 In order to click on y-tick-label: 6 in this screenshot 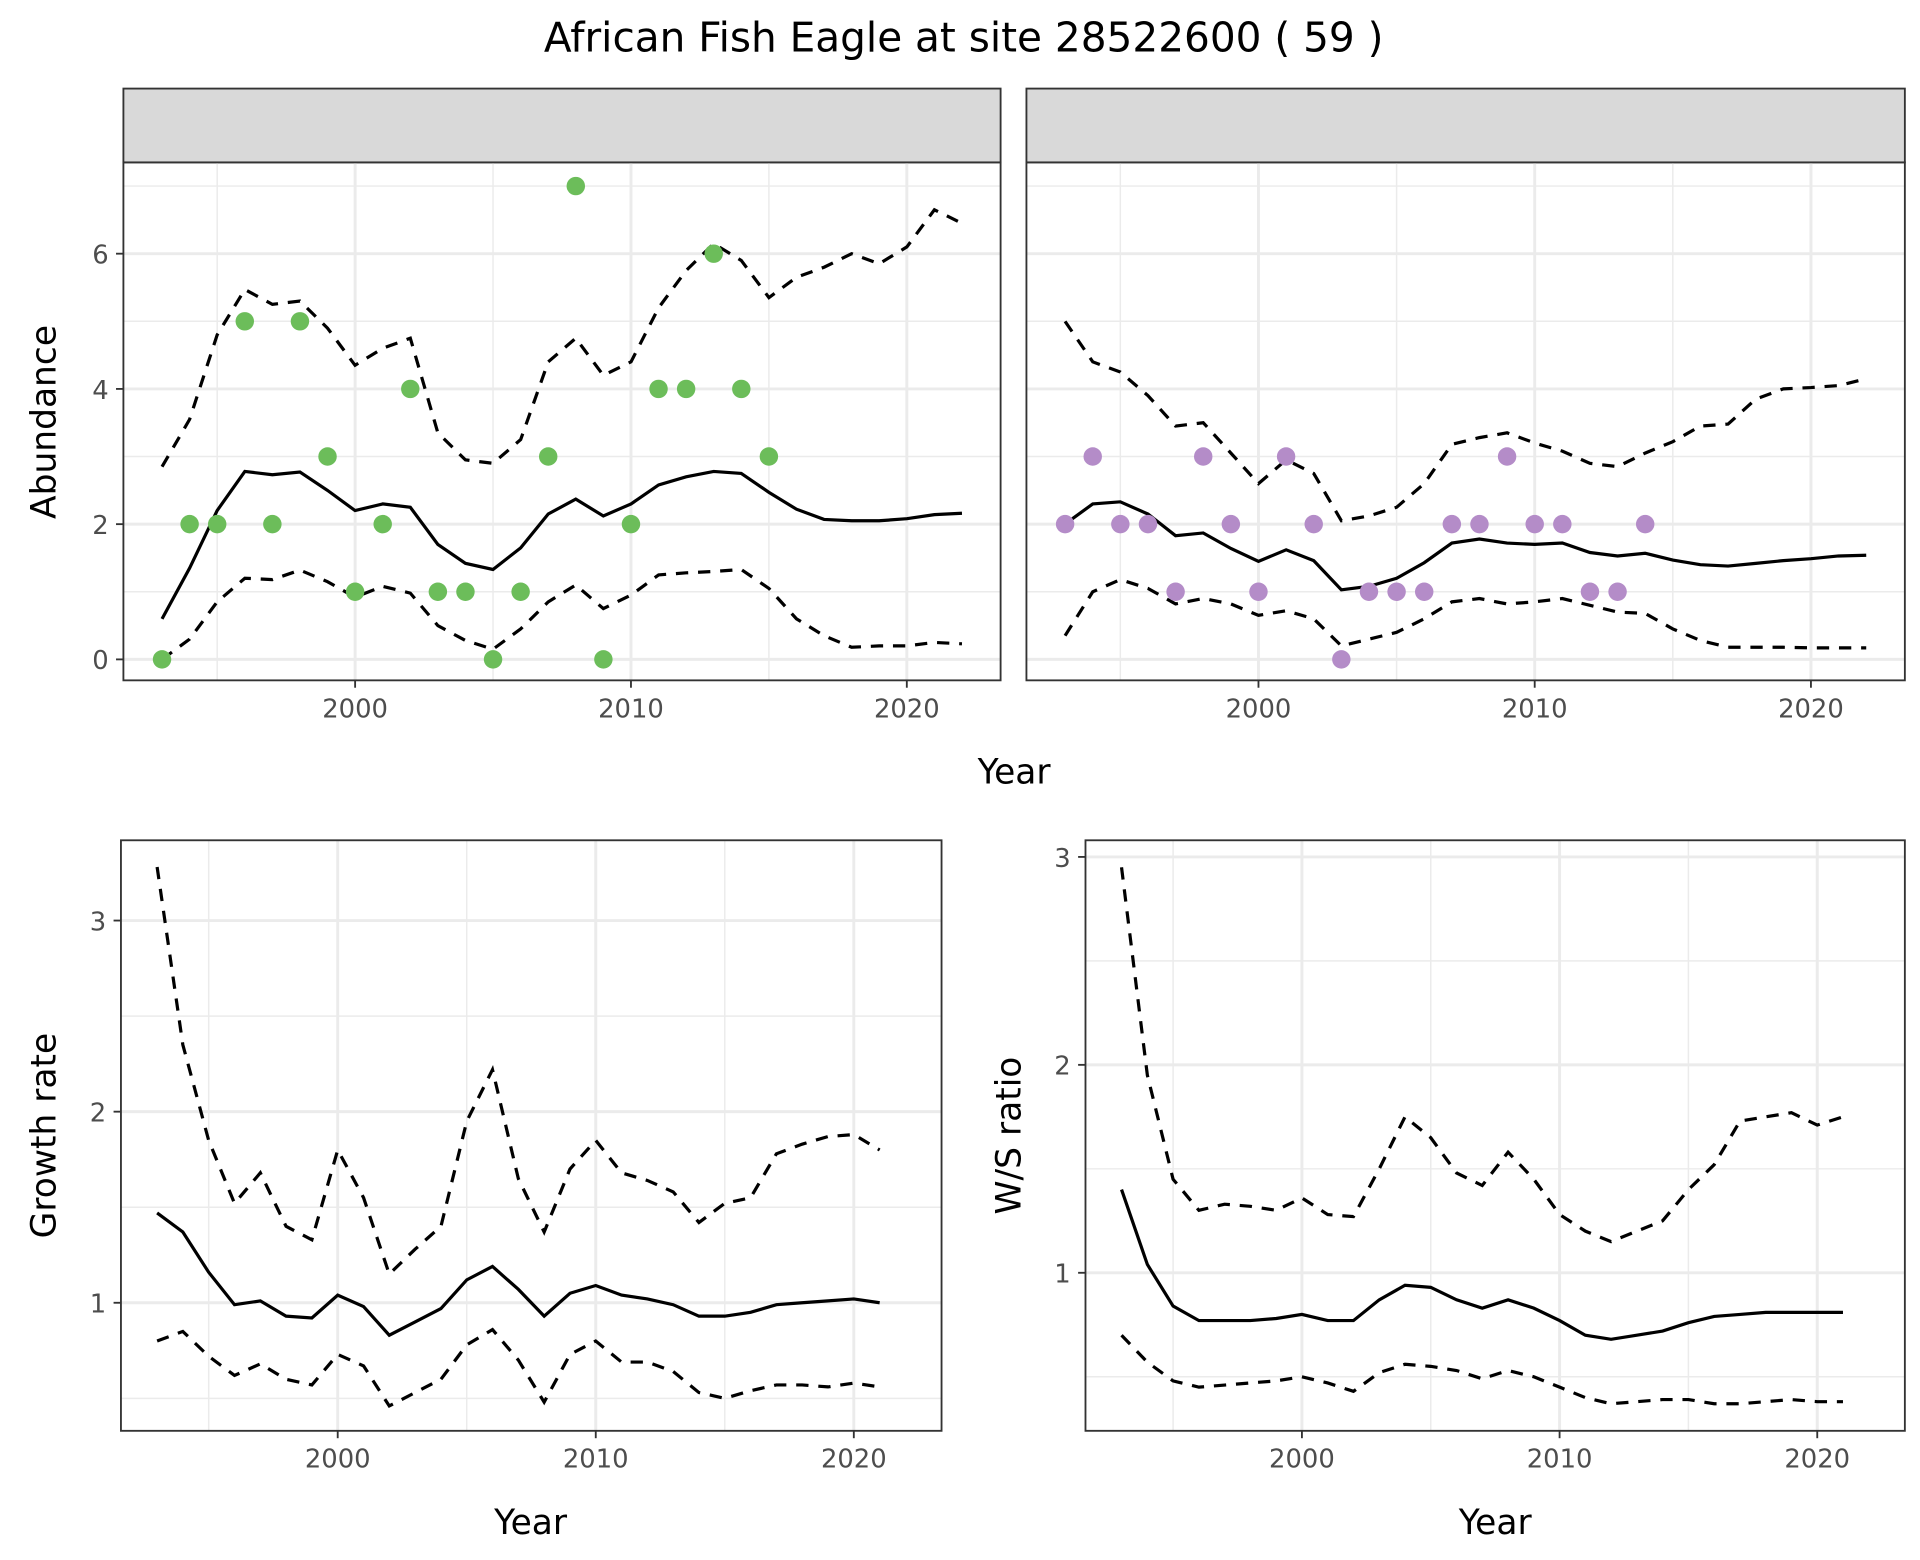, I will do `click(100, 256)`.